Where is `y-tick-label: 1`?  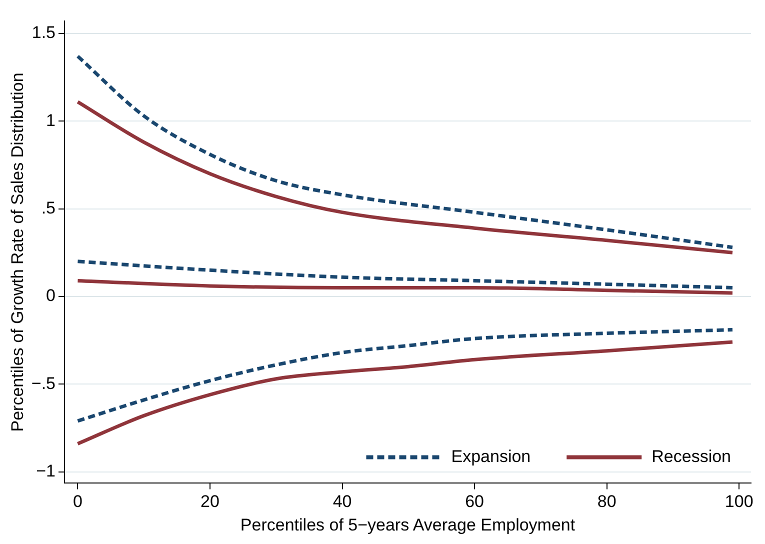 y-tick-label: 1 is located at coordinates (51, 120).